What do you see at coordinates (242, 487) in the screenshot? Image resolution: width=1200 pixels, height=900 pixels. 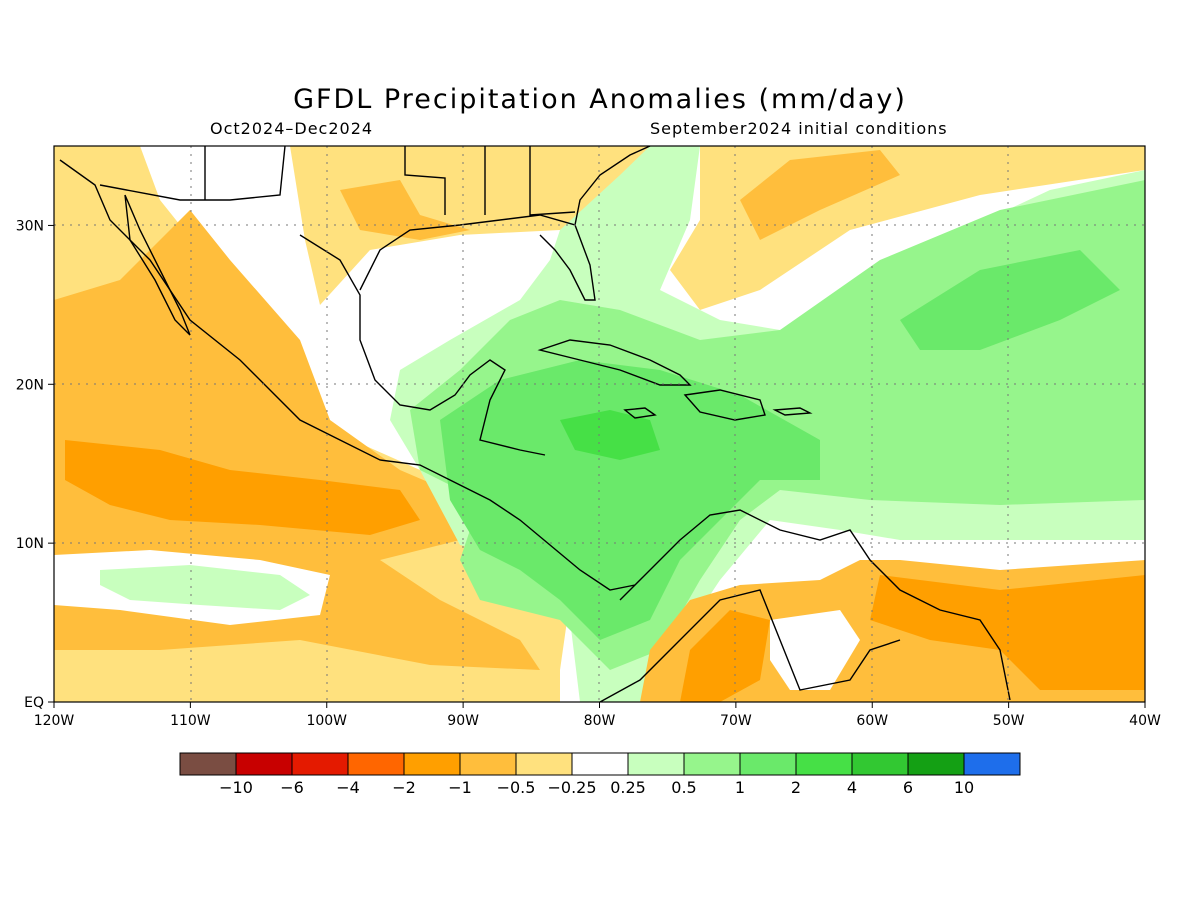 I see `pacific-dry-strong` at bounding box center [242, 487].